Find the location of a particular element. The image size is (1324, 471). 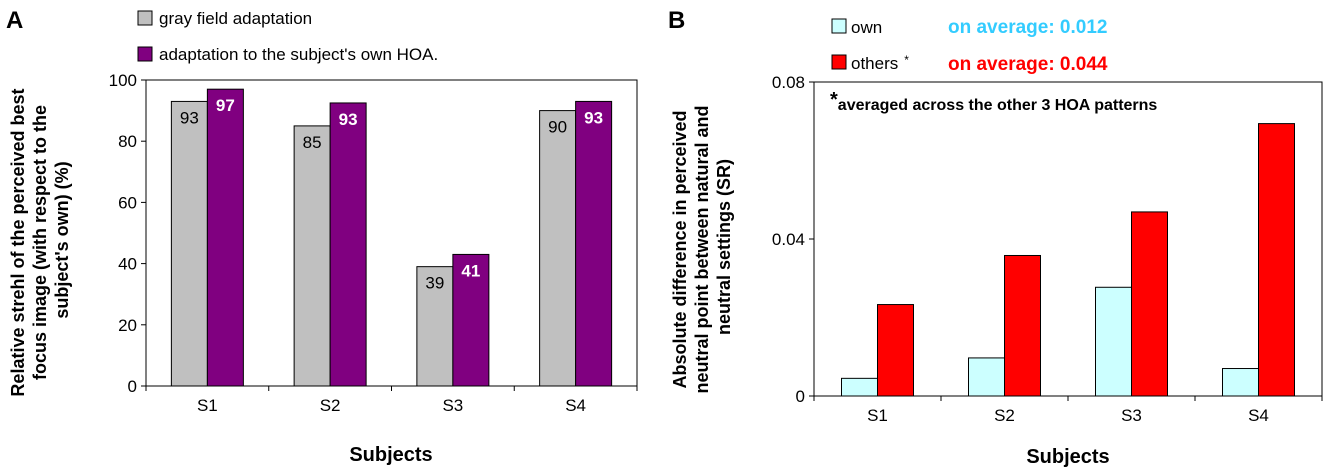

panel-a-data-labels: 93 85 39 90 97 93 41 93 is located at coordinates (391, 194).